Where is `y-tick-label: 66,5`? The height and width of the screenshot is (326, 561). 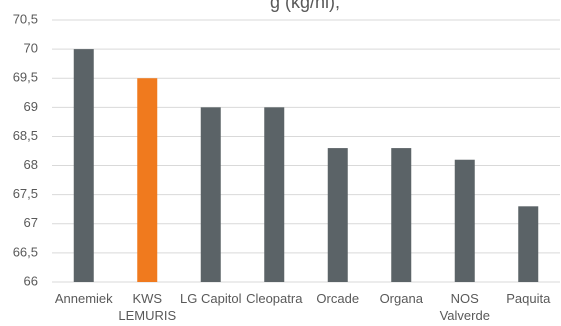 y-tick-label: 66,5 is located at coordinates (25, 251).